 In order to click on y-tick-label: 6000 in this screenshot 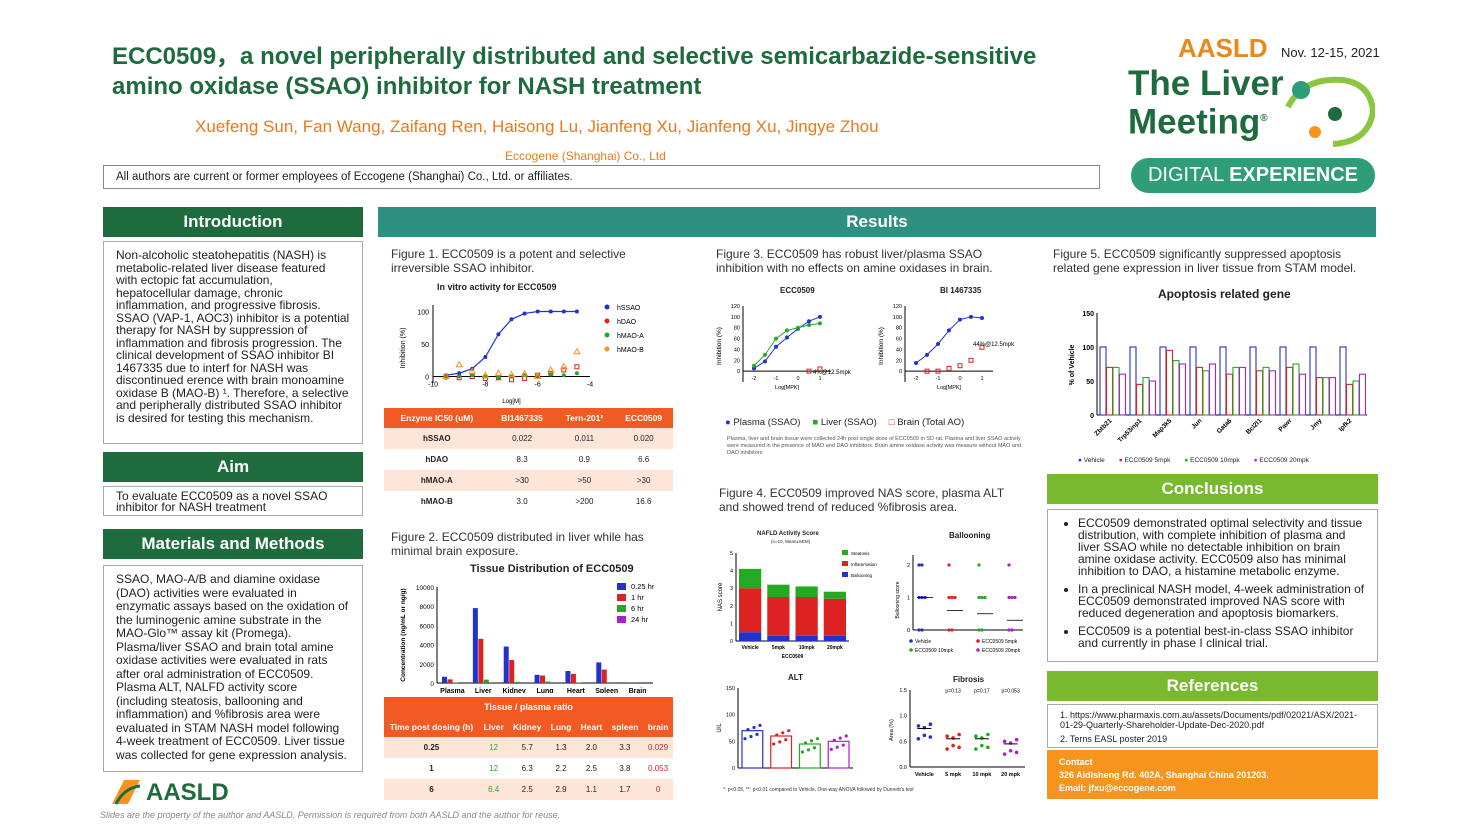, I will do `click(427, 626)`.